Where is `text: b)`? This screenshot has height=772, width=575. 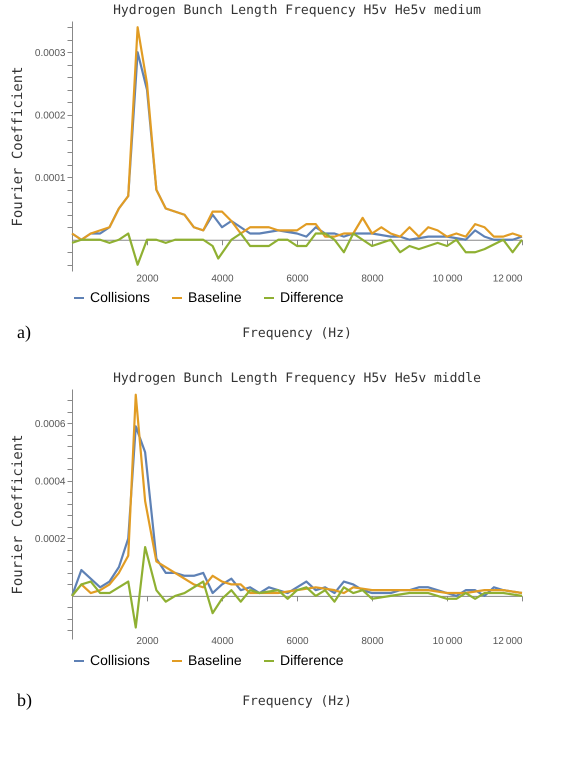 text: b) is located at coordinates (24, 700).